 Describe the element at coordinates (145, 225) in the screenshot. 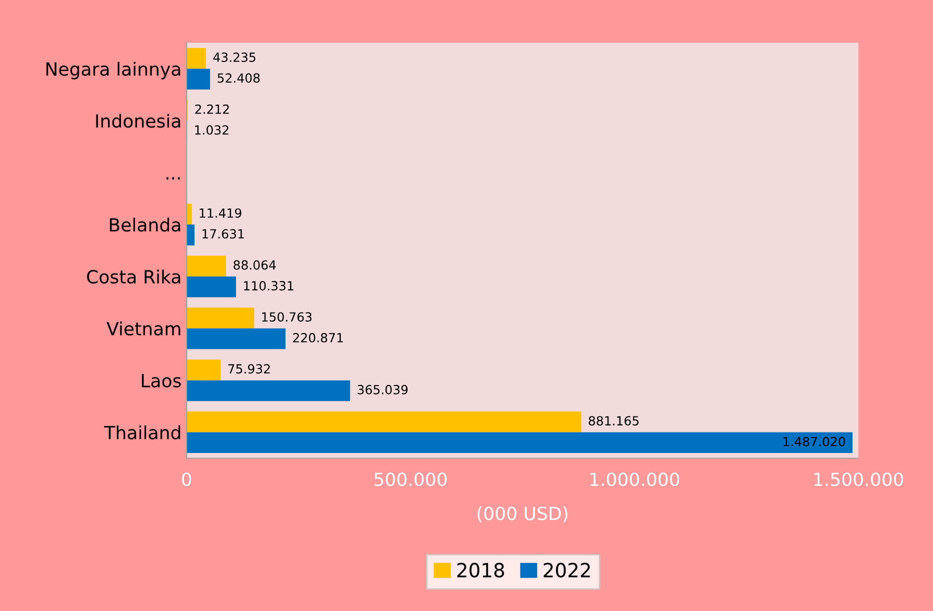

I see `y-tick-label: Belanda` at that location.